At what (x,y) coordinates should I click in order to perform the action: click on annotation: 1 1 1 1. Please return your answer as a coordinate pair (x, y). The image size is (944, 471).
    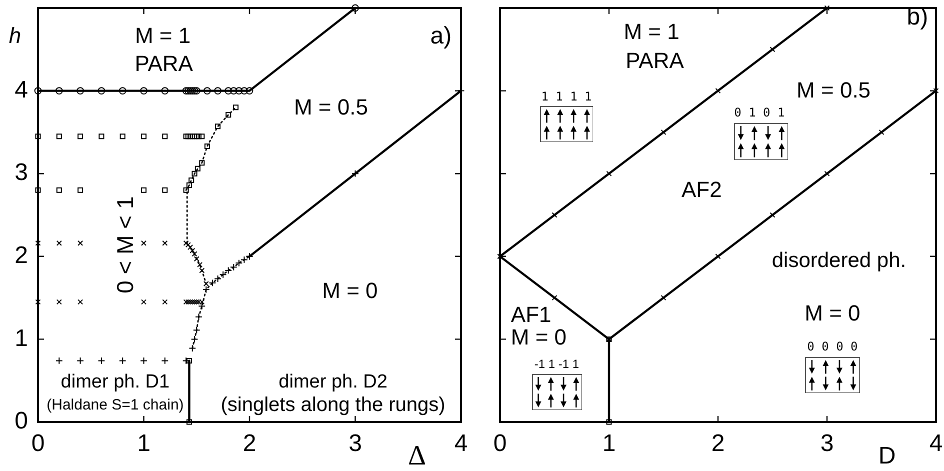
    Looking at the image, I should click on (566, 97).